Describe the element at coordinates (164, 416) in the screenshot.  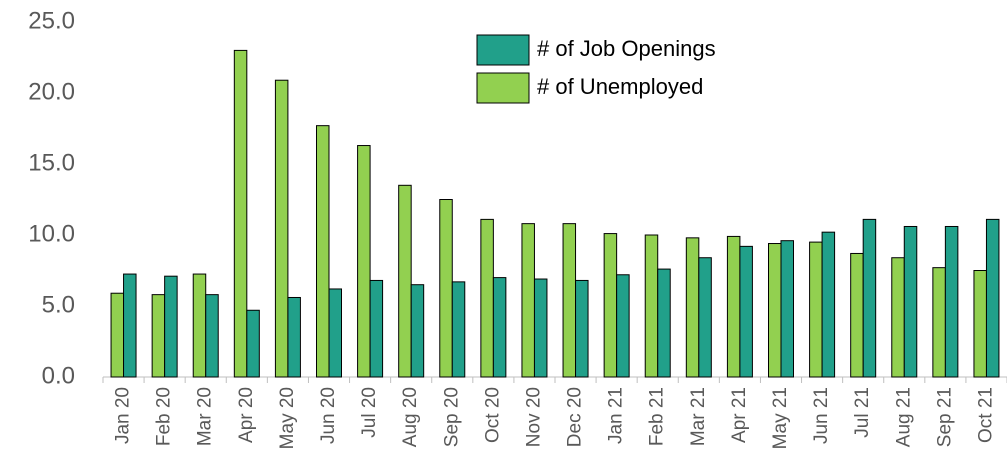
I see `x-tick-label: Feb 20` at that location.